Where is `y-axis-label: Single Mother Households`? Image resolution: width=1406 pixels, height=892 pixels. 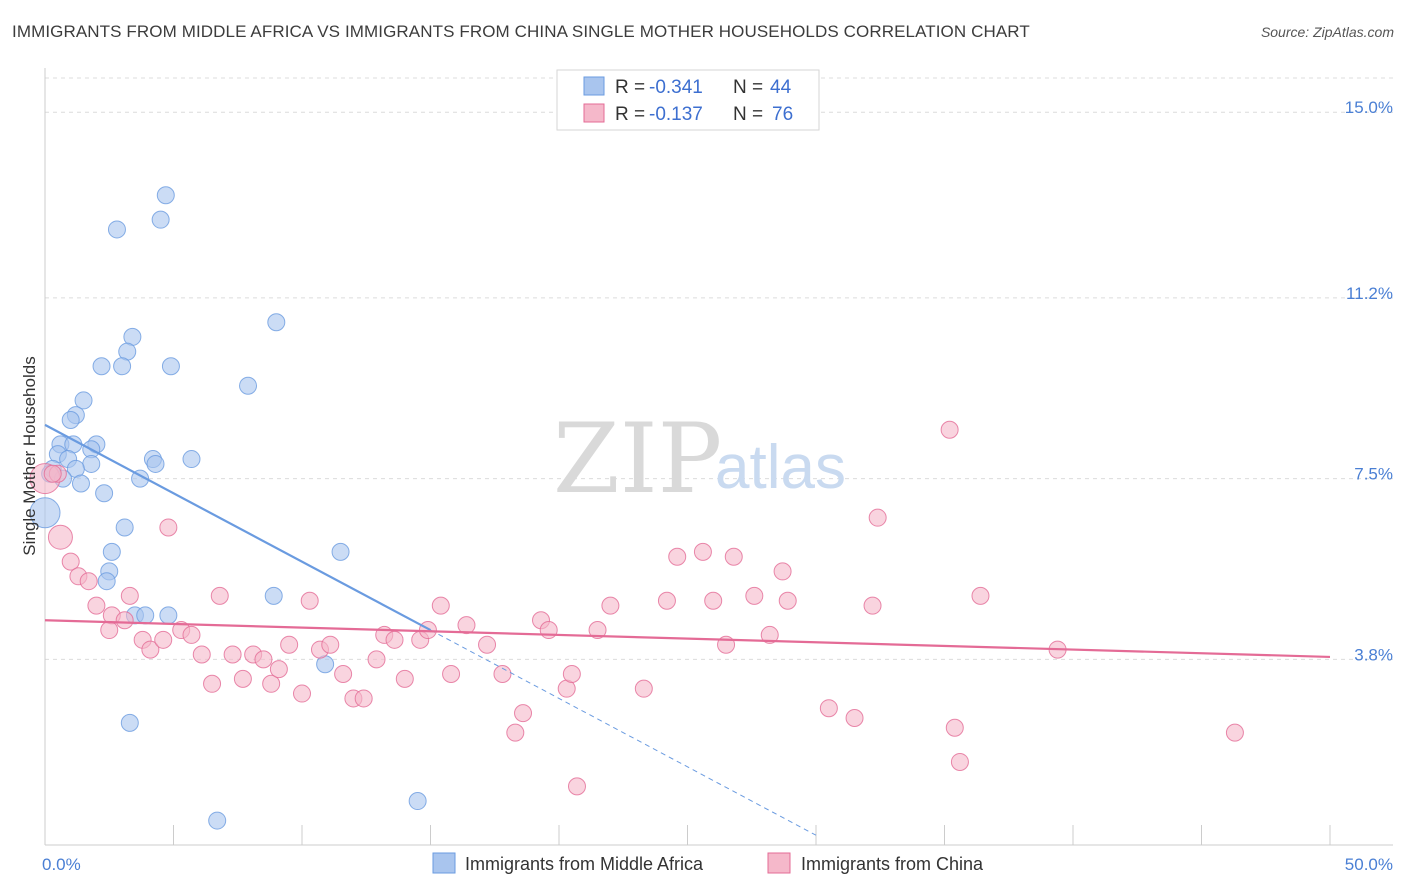 y-axis-label: Single Mother Households is located at coordinates (29, 455).